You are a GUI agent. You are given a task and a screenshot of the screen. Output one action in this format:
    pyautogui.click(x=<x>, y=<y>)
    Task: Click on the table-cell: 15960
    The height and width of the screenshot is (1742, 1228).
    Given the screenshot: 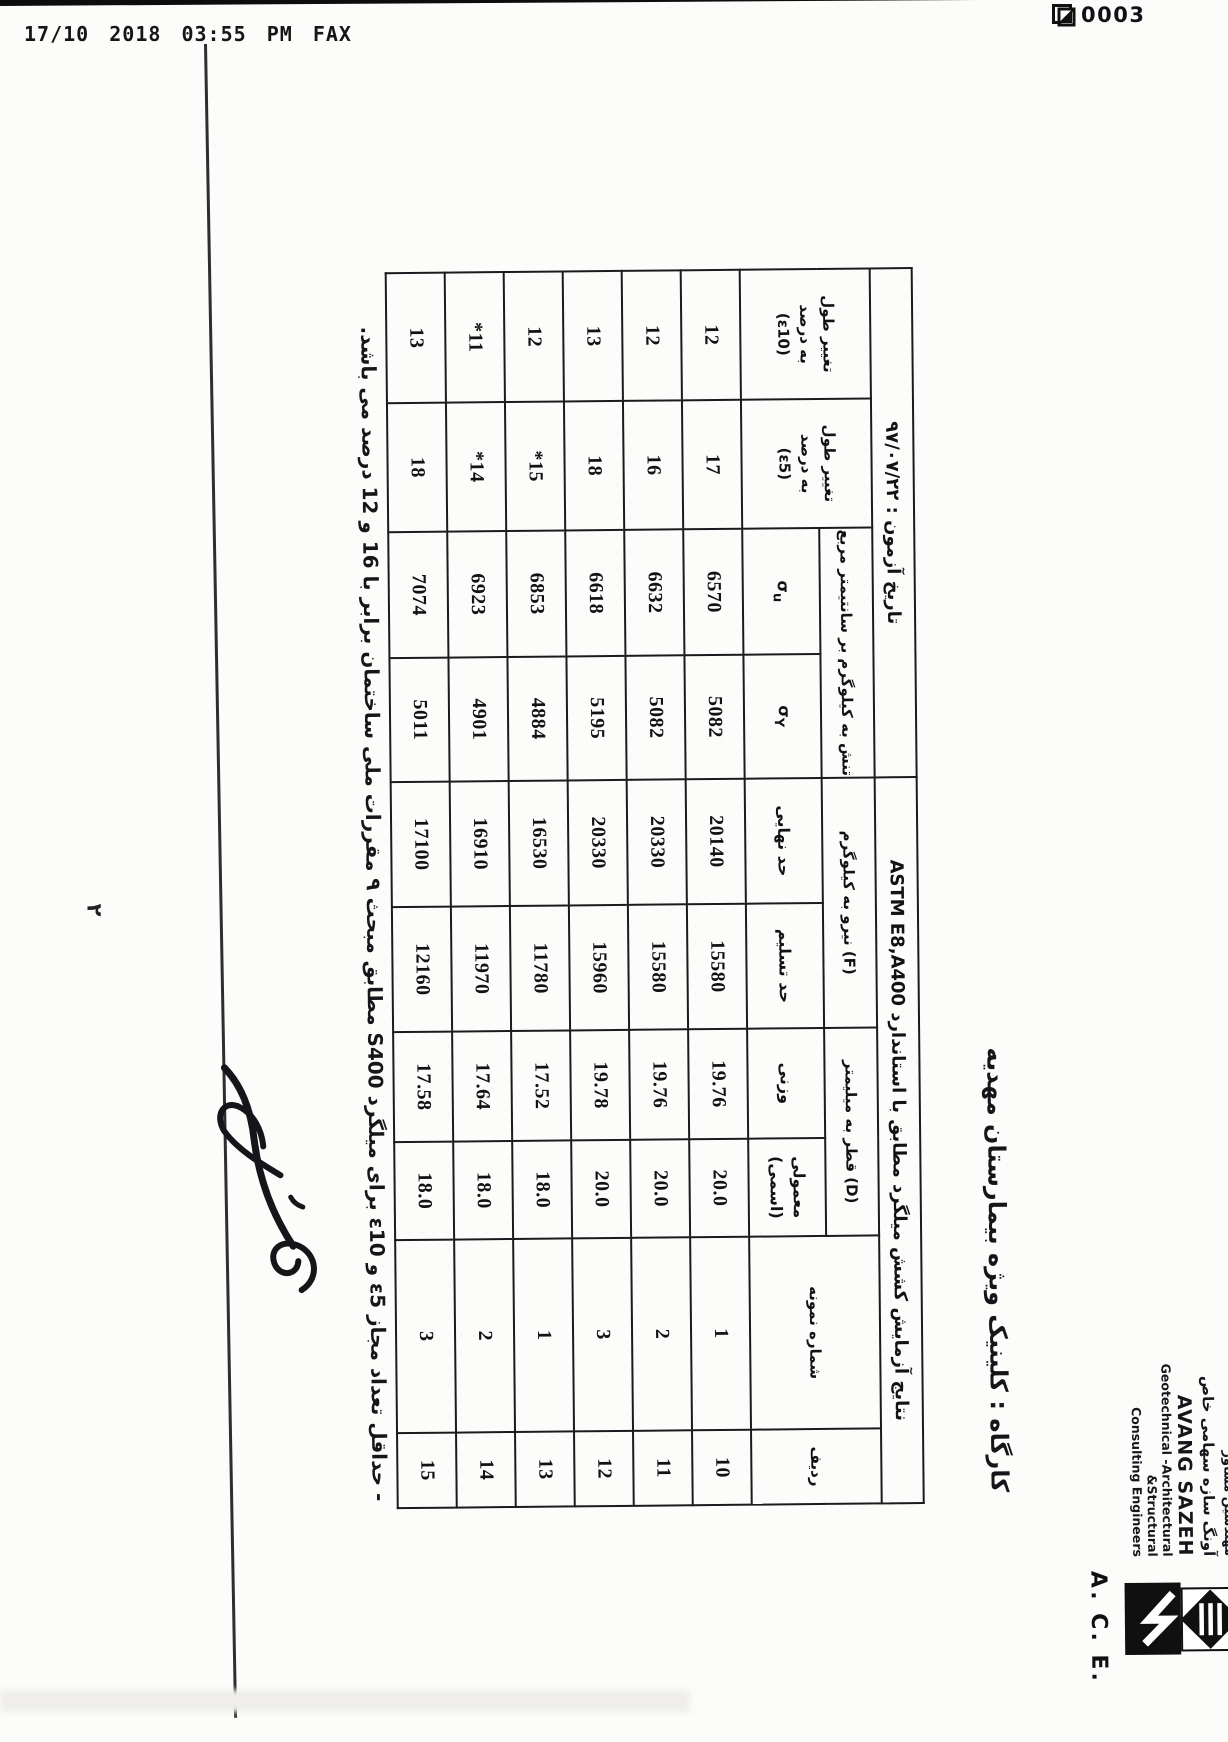 What is the action you would take?
    pyautogui.click(x=599, y=967)
    